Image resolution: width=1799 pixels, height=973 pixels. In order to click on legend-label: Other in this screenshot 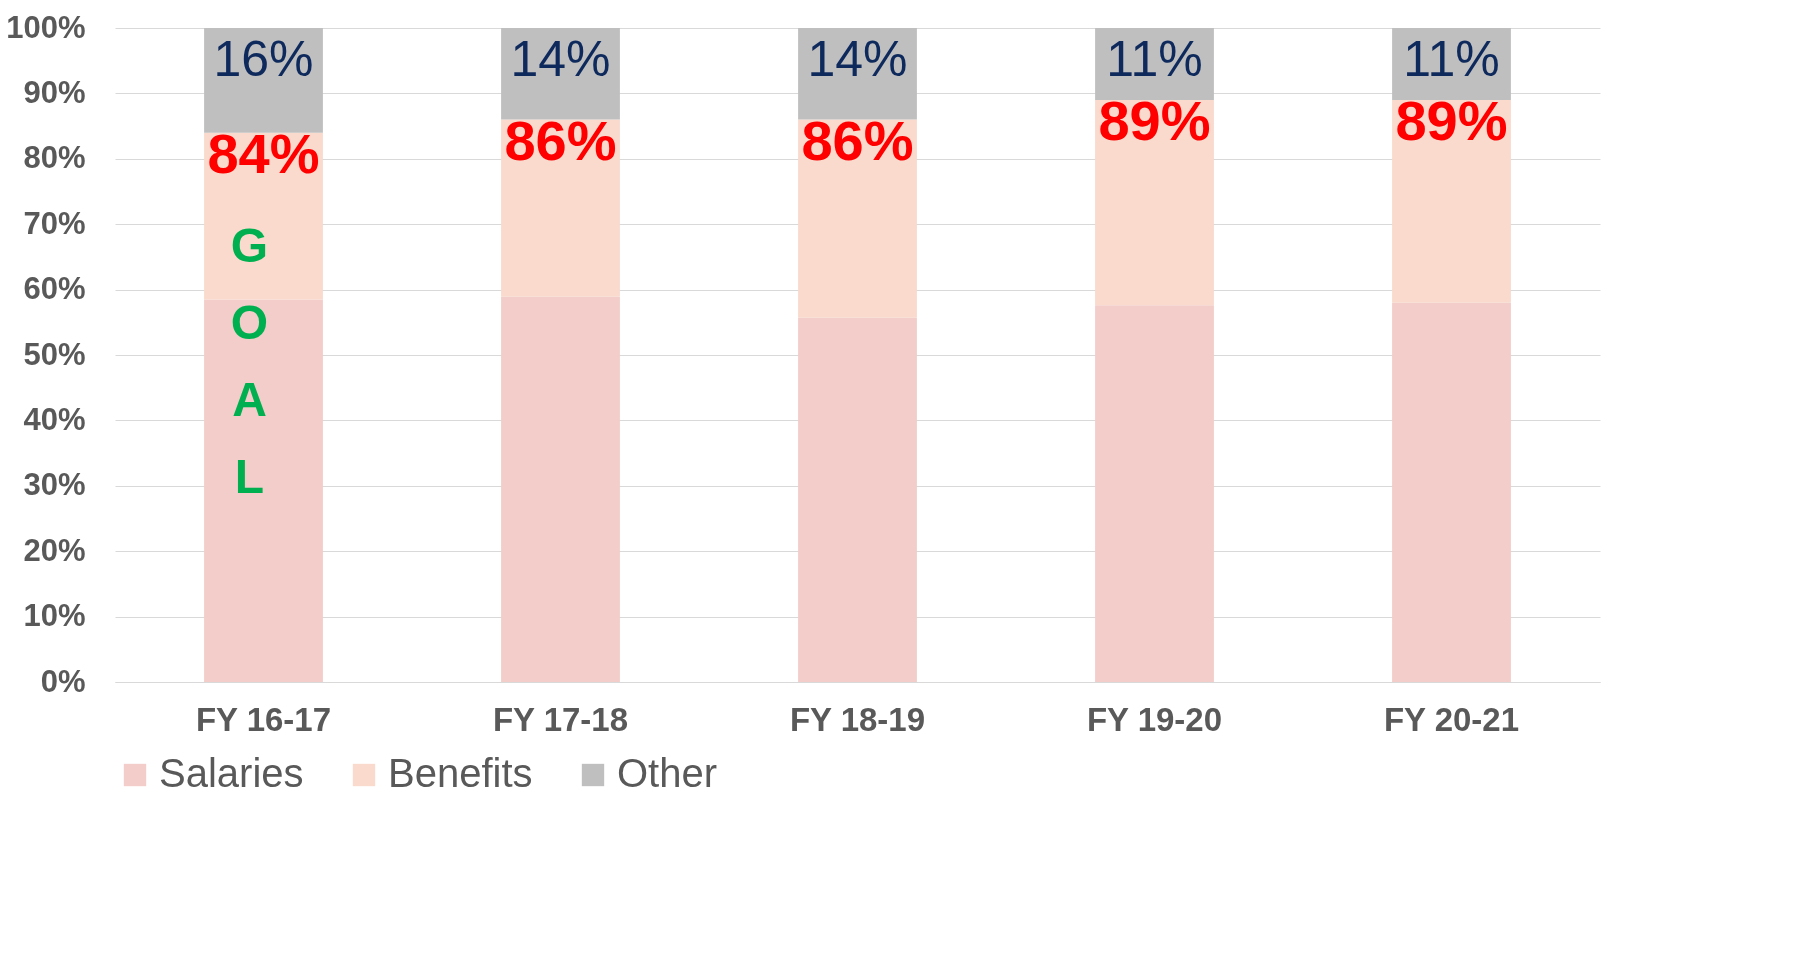, I will do `click(667, 773)`.